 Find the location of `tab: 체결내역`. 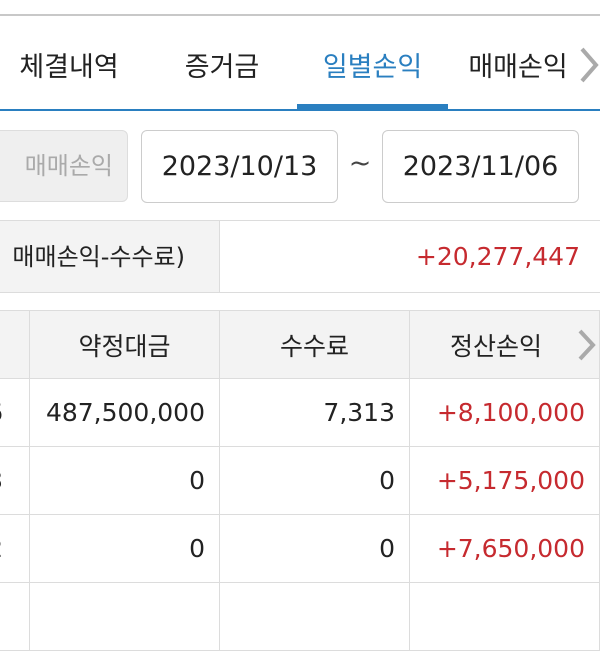

tab: 체결내역 is located at coordinates (69, 67).